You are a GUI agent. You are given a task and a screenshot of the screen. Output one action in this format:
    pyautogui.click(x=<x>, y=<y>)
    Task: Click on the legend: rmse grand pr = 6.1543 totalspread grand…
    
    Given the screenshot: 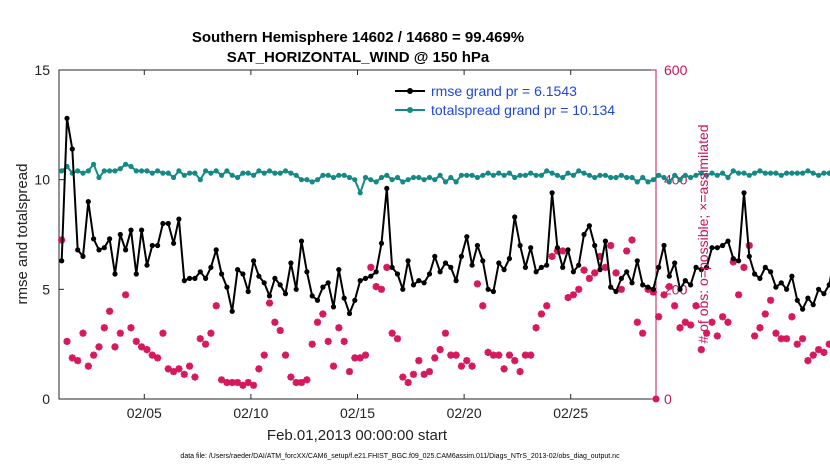 What is the action you would take?
    pyautogui.click(x=505, y=100)
    